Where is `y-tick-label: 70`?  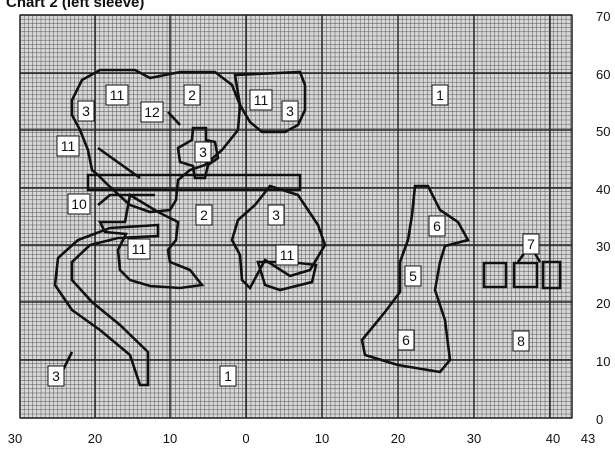
y-tick-label: 70 is located at coordinates (603, 16).